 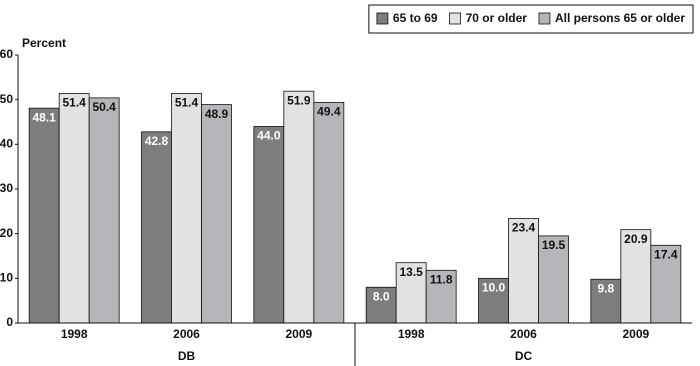 What do you see at coordinates (299, 100) in the screenshot?
I see `value-label: 51.9` at bounding box center [299, 100].